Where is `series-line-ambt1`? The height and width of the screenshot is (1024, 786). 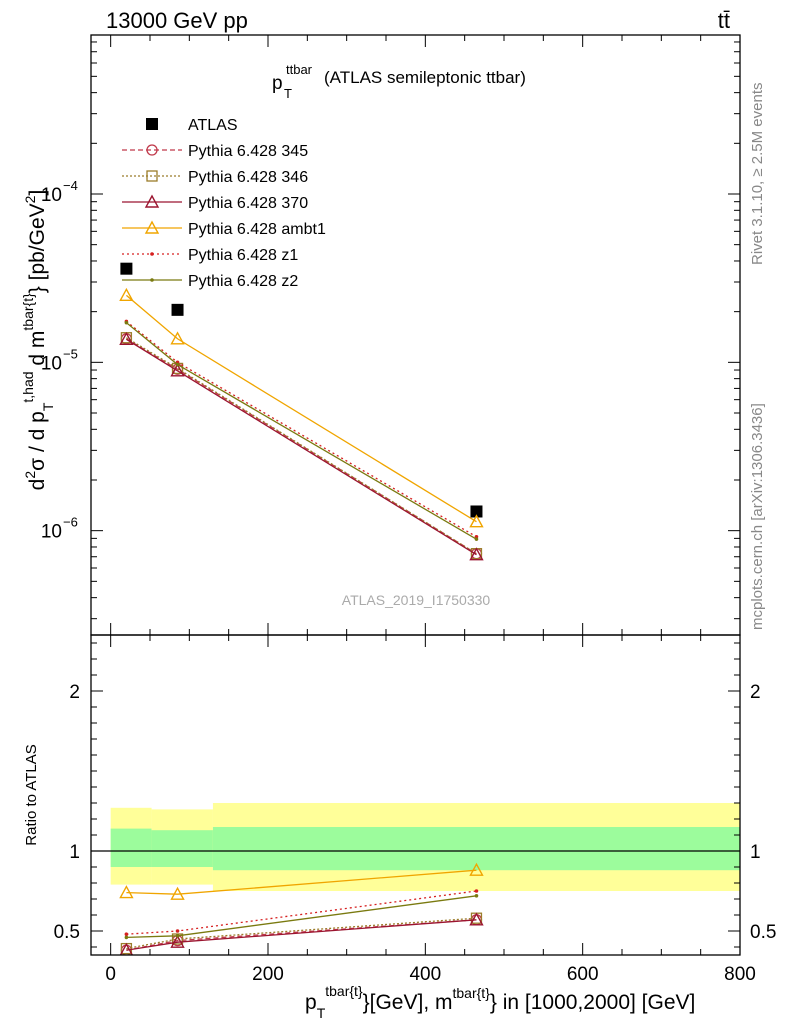
series-line-ambt1 is located at coordinates (301, 408).